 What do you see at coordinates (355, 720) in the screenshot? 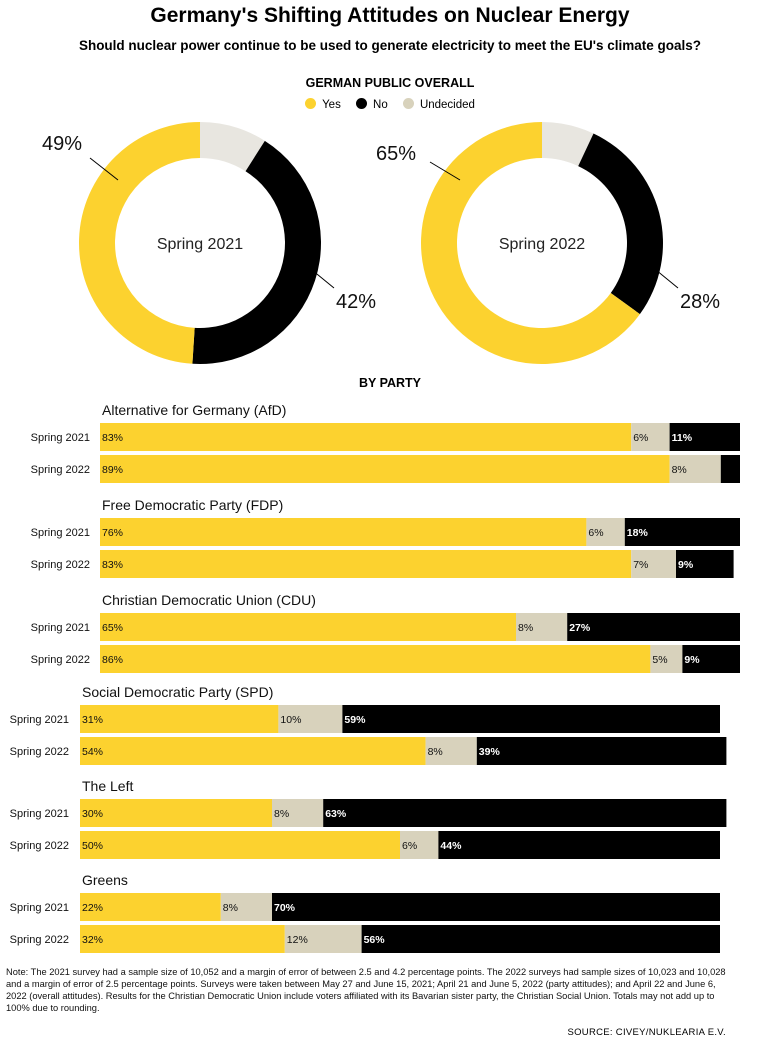
I see `party-4-row-1-no-value: 59%` at bounding box center [355, 720].